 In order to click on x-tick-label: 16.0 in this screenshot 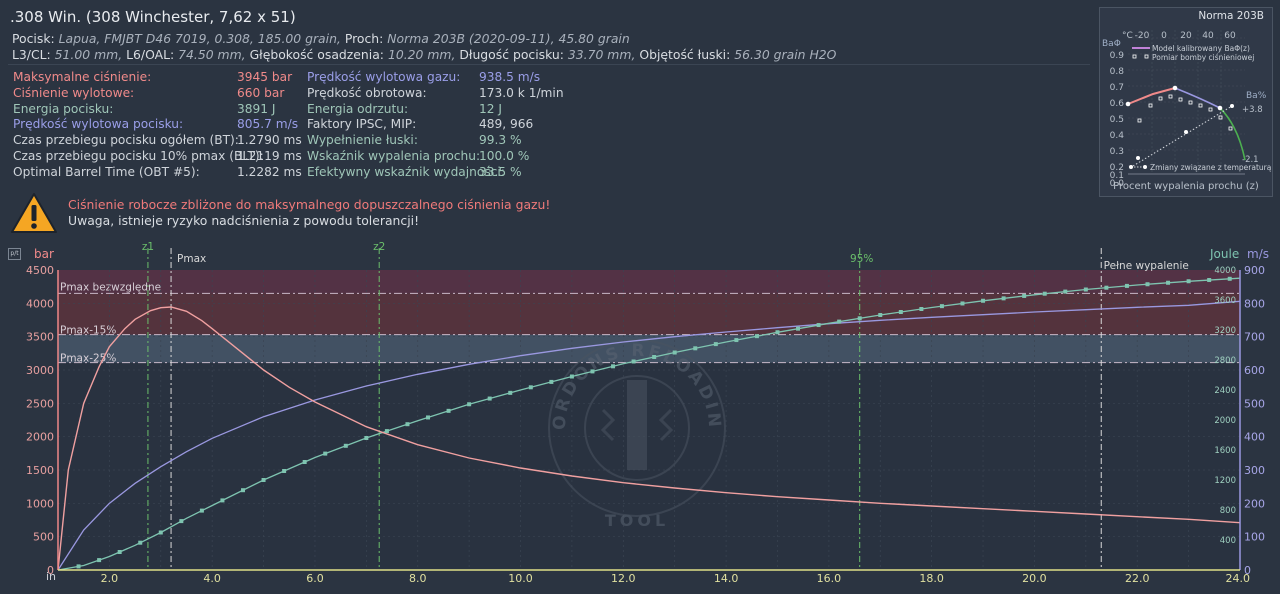, I will do `click(829, 578)`.